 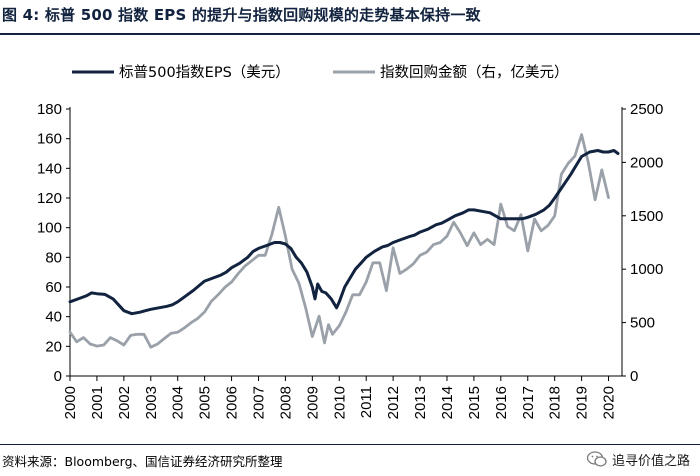 I want to click on y-right-tick-label: 1000, so click(x=646, y=269).